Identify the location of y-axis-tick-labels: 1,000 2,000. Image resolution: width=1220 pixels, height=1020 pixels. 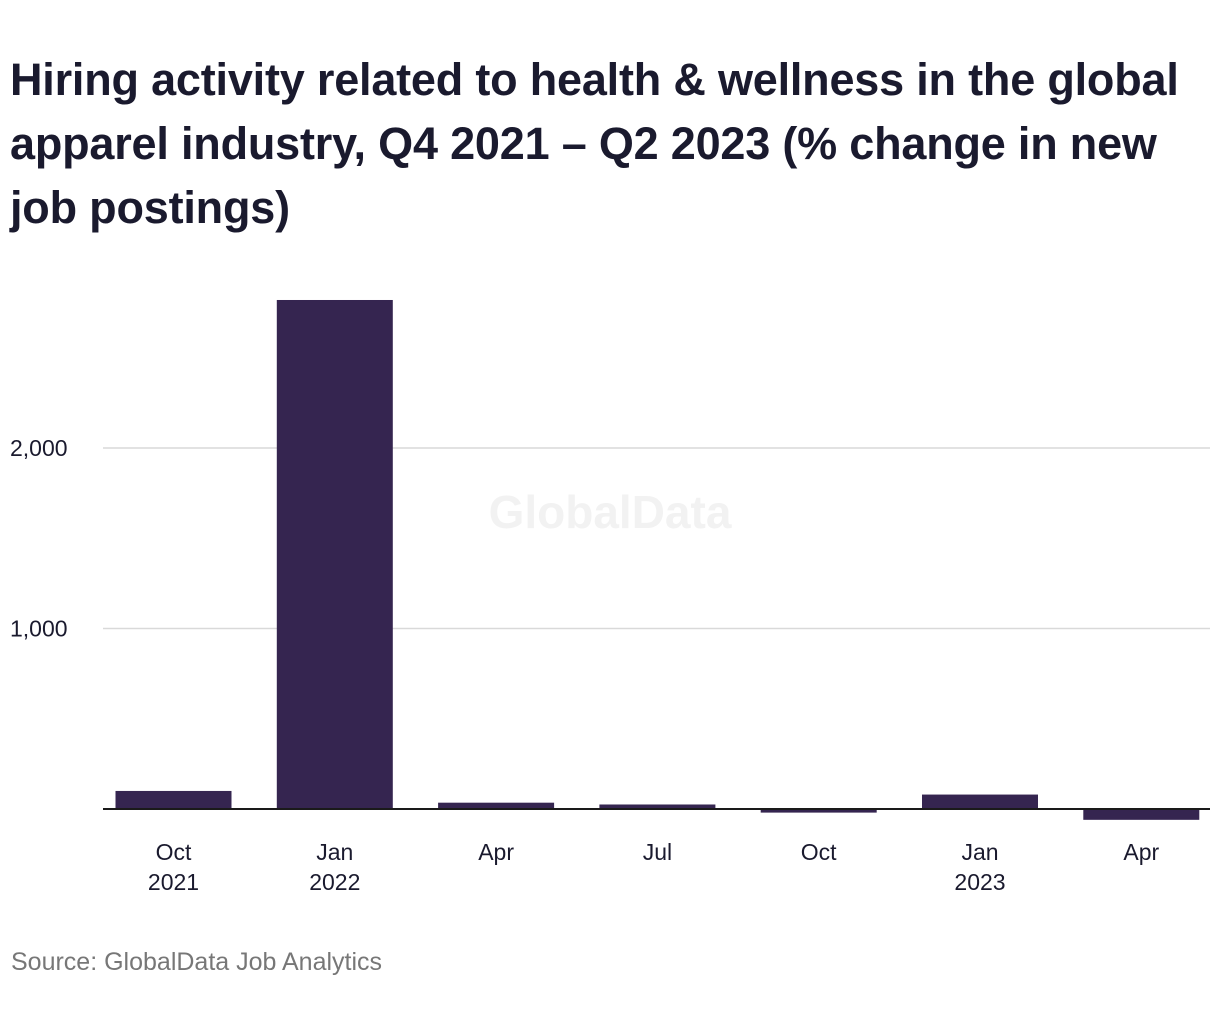
(39, 538).